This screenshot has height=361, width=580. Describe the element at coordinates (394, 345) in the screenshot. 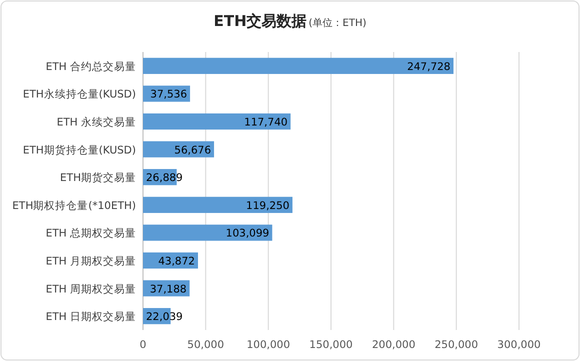

I see `x-tick-label: 200,000` at that location.